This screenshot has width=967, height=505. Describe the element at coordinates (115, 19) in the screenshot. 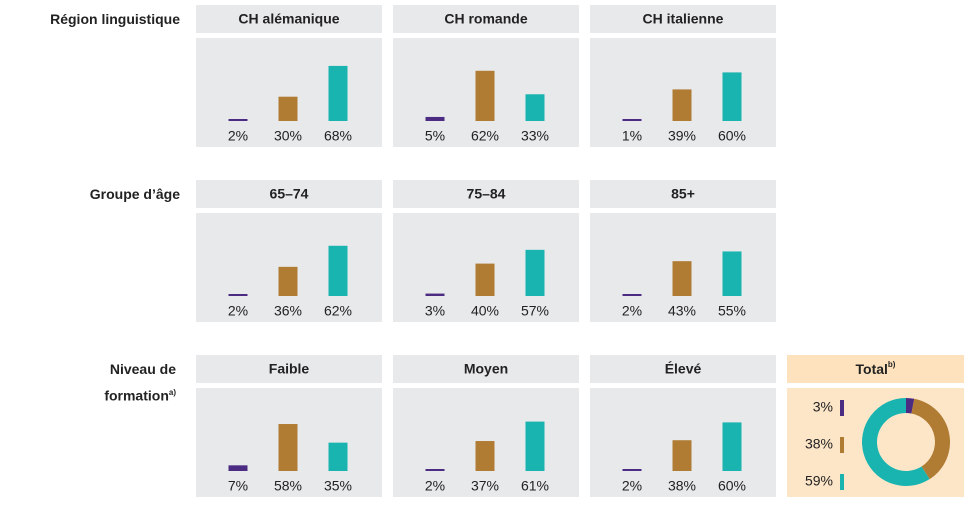

I see `row-label-text: Région linguistique` at that location.